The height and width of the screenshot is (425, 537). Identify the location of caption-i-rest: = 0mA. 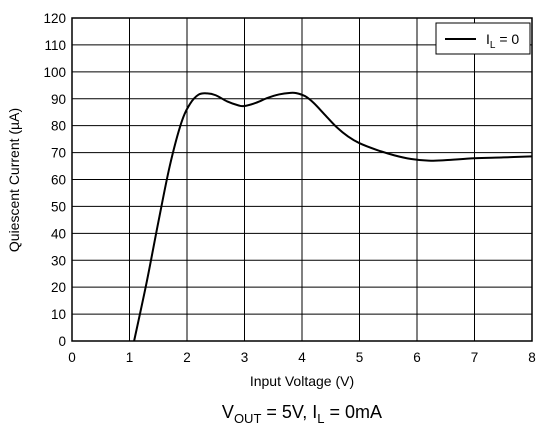
(354, 412).